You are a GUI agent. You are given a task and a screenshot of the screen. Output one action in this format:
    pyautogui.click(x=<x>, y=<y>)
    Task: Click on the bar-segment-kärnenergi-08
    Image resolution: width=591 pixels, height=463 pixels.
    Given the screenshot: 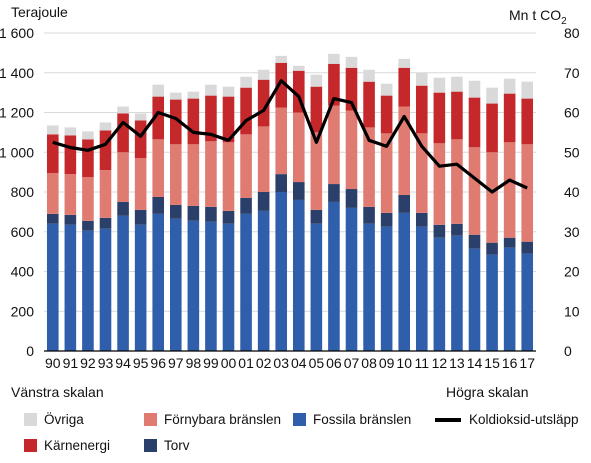 What is the action you would take?
    pyautogui.click(x=369, y=104)
    